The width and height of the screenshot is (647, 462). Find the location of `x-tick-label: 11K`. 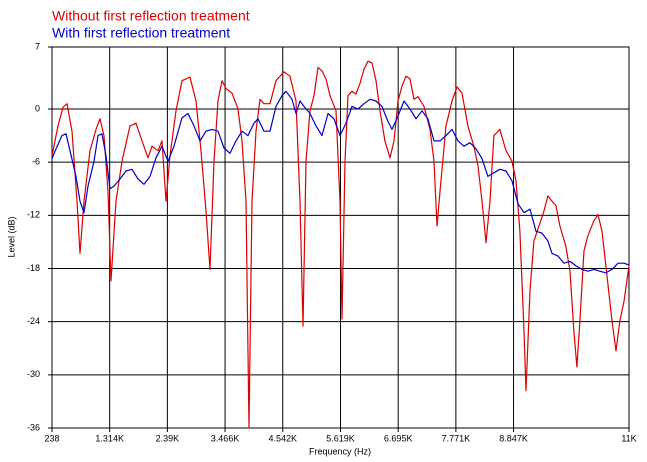

x-tick-label: 11K is located at coordinates (628, 438).